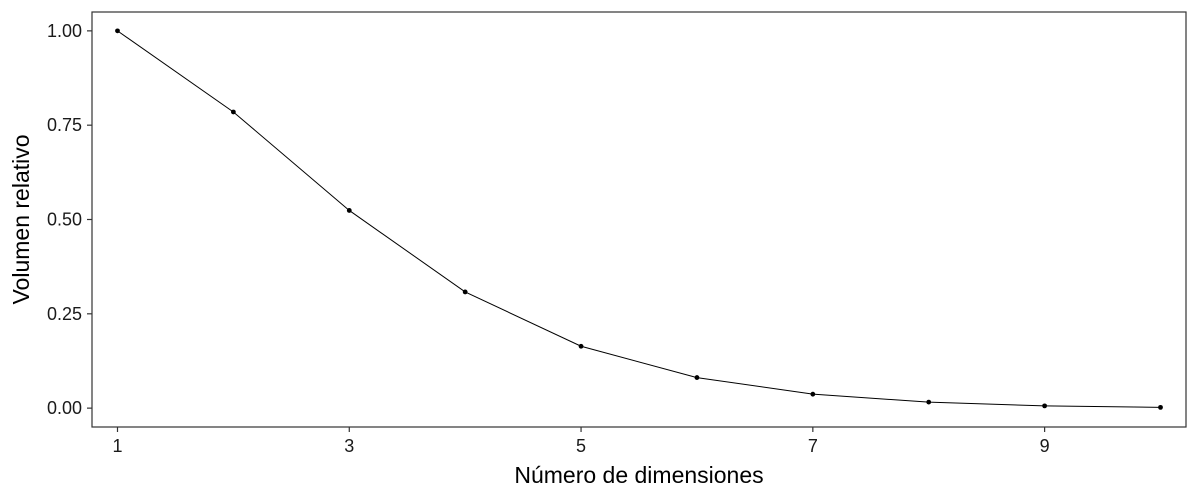 This screenshot has width=1200, height=500. What do you see at coordinates (1045, 446) in the screenshot?
I see `x-tick-label: 9` at bounding box center [1045, 446].